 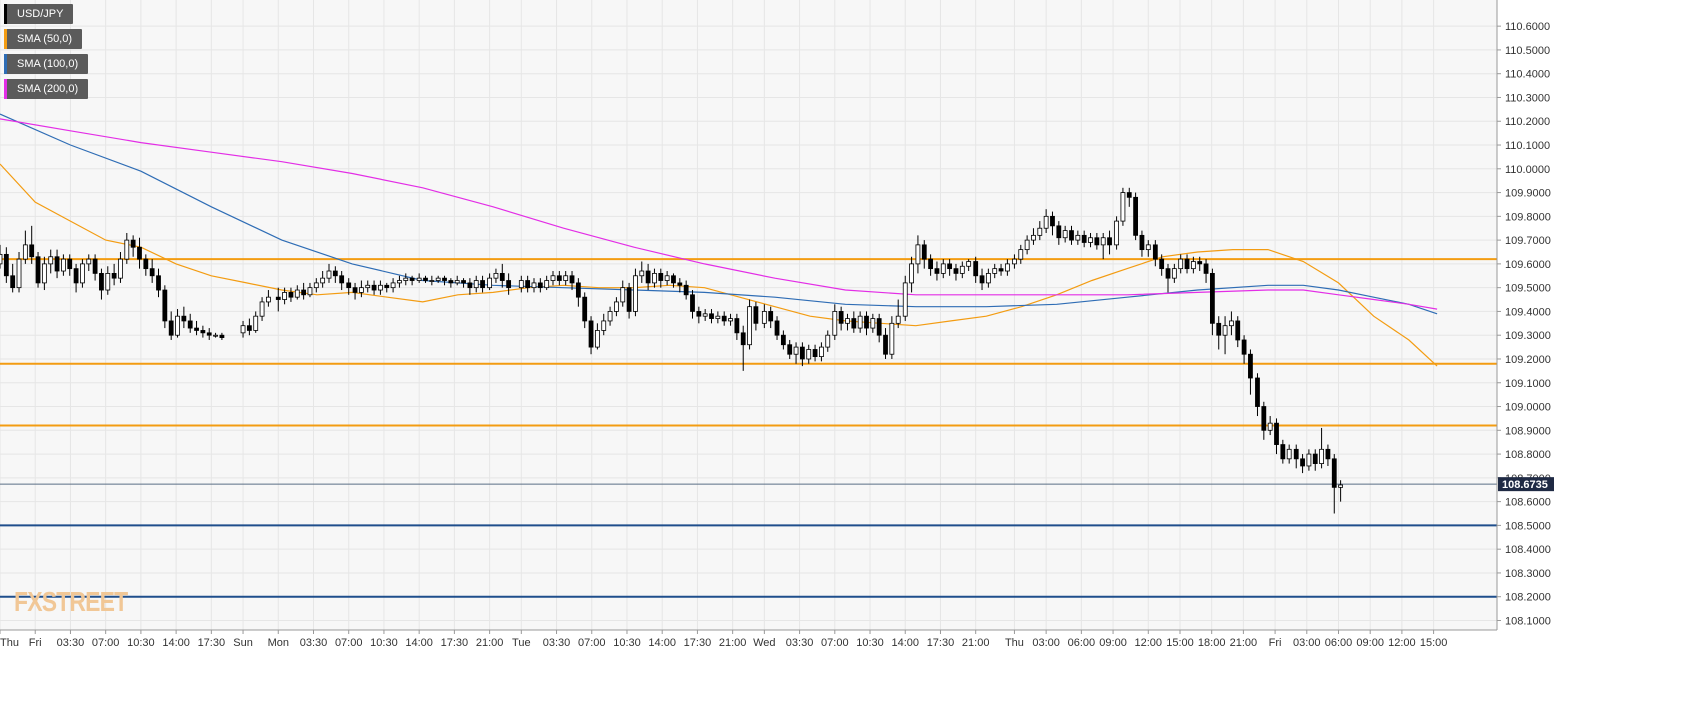 What do you see at coordinates (698, 643) in the screenshot?
I see `x-tick-label: 17:30` at bounding box center [698, 643].